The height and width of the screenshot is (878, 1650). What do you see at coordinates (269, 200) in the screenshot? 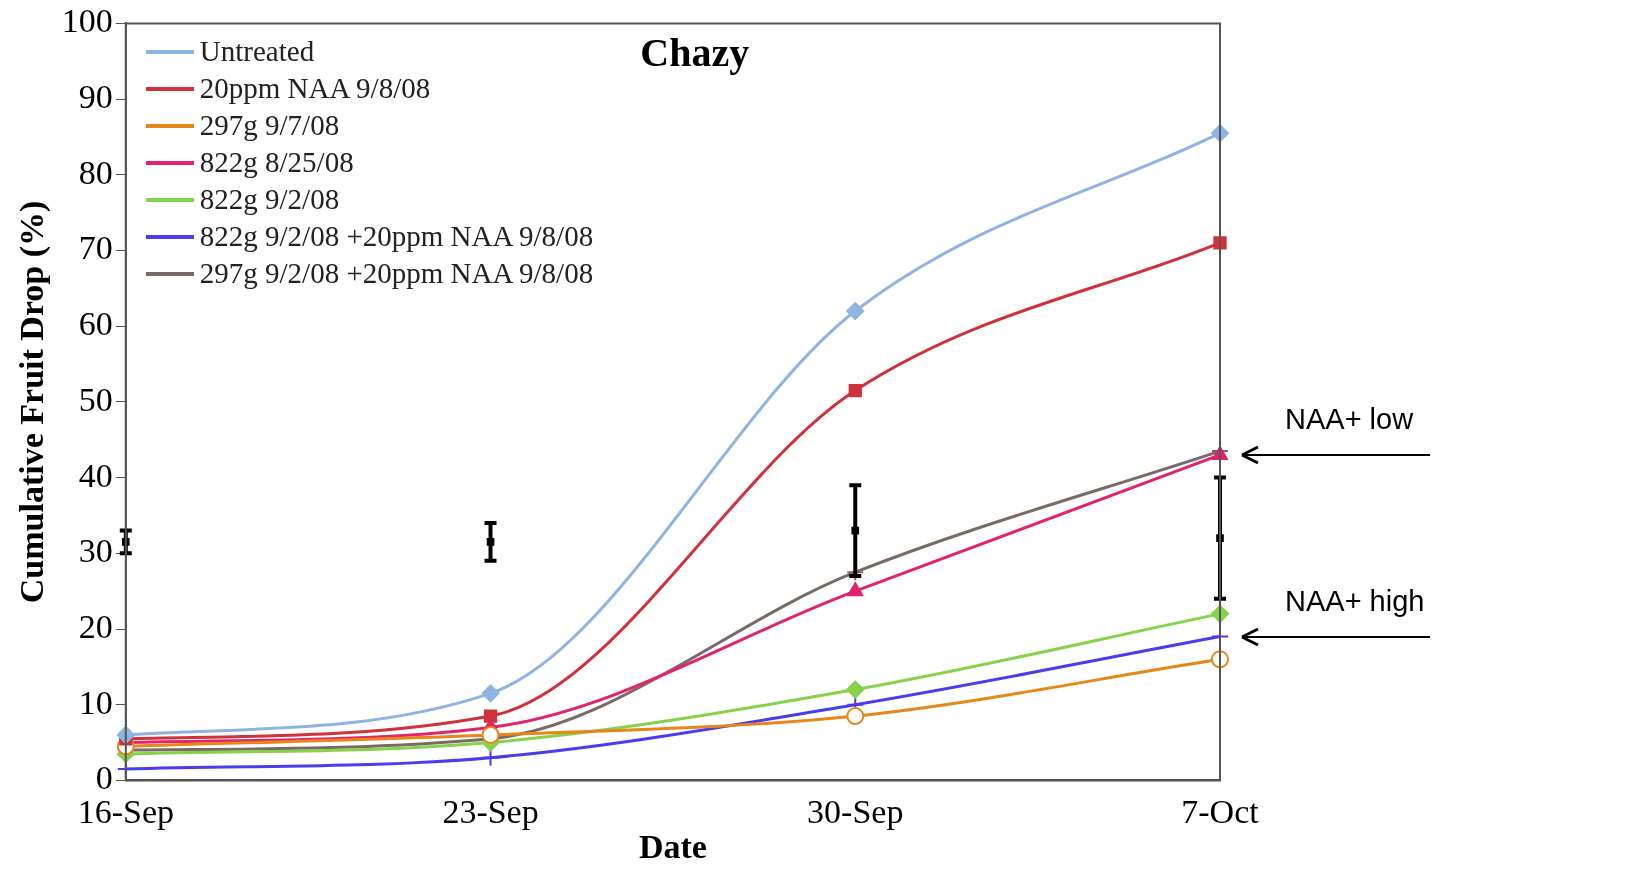
I see `legend-label: 822g 9/2/08` at bounding box center [269, 200].